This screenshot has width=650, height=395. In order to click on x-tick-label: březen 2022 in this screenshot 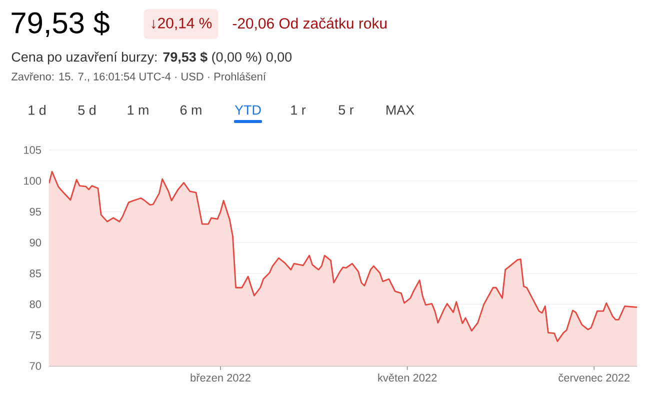, I will do `click(220, 378)`.